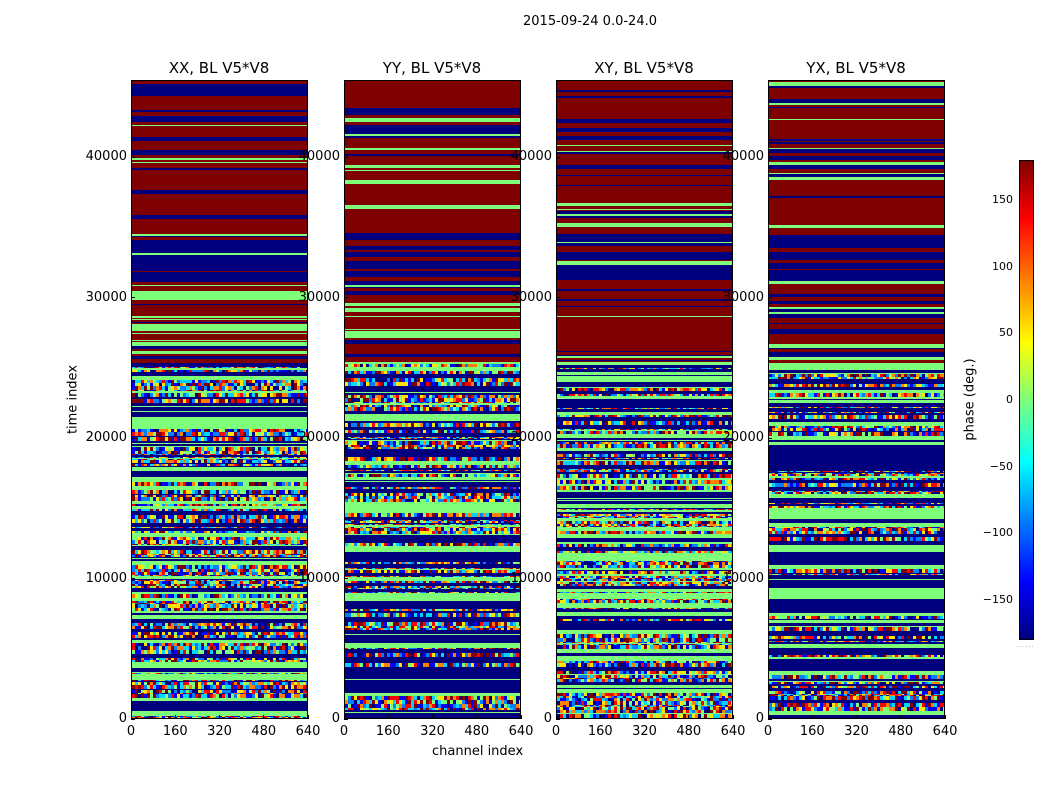 This screenshot has height=800, width=1050. What do you see at coordinates (106, 578) in the screenshot?
I see `y-tick-label: 10000` at bounding box center [106, 578].